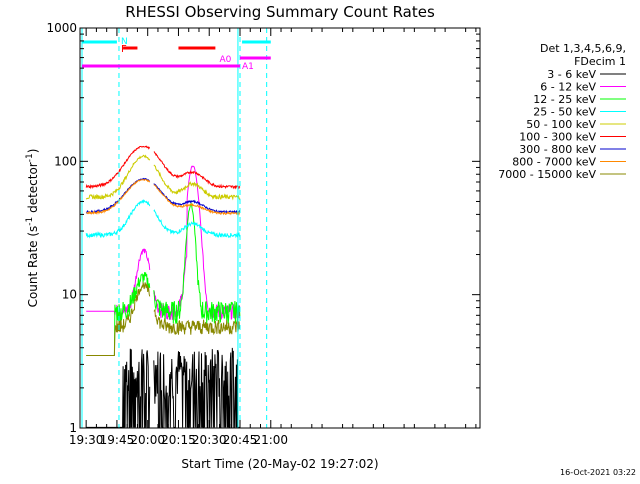  Describe the element at coordinates (61, 28) in the screenshot. I see `y-tick-label: 1000` at that location.